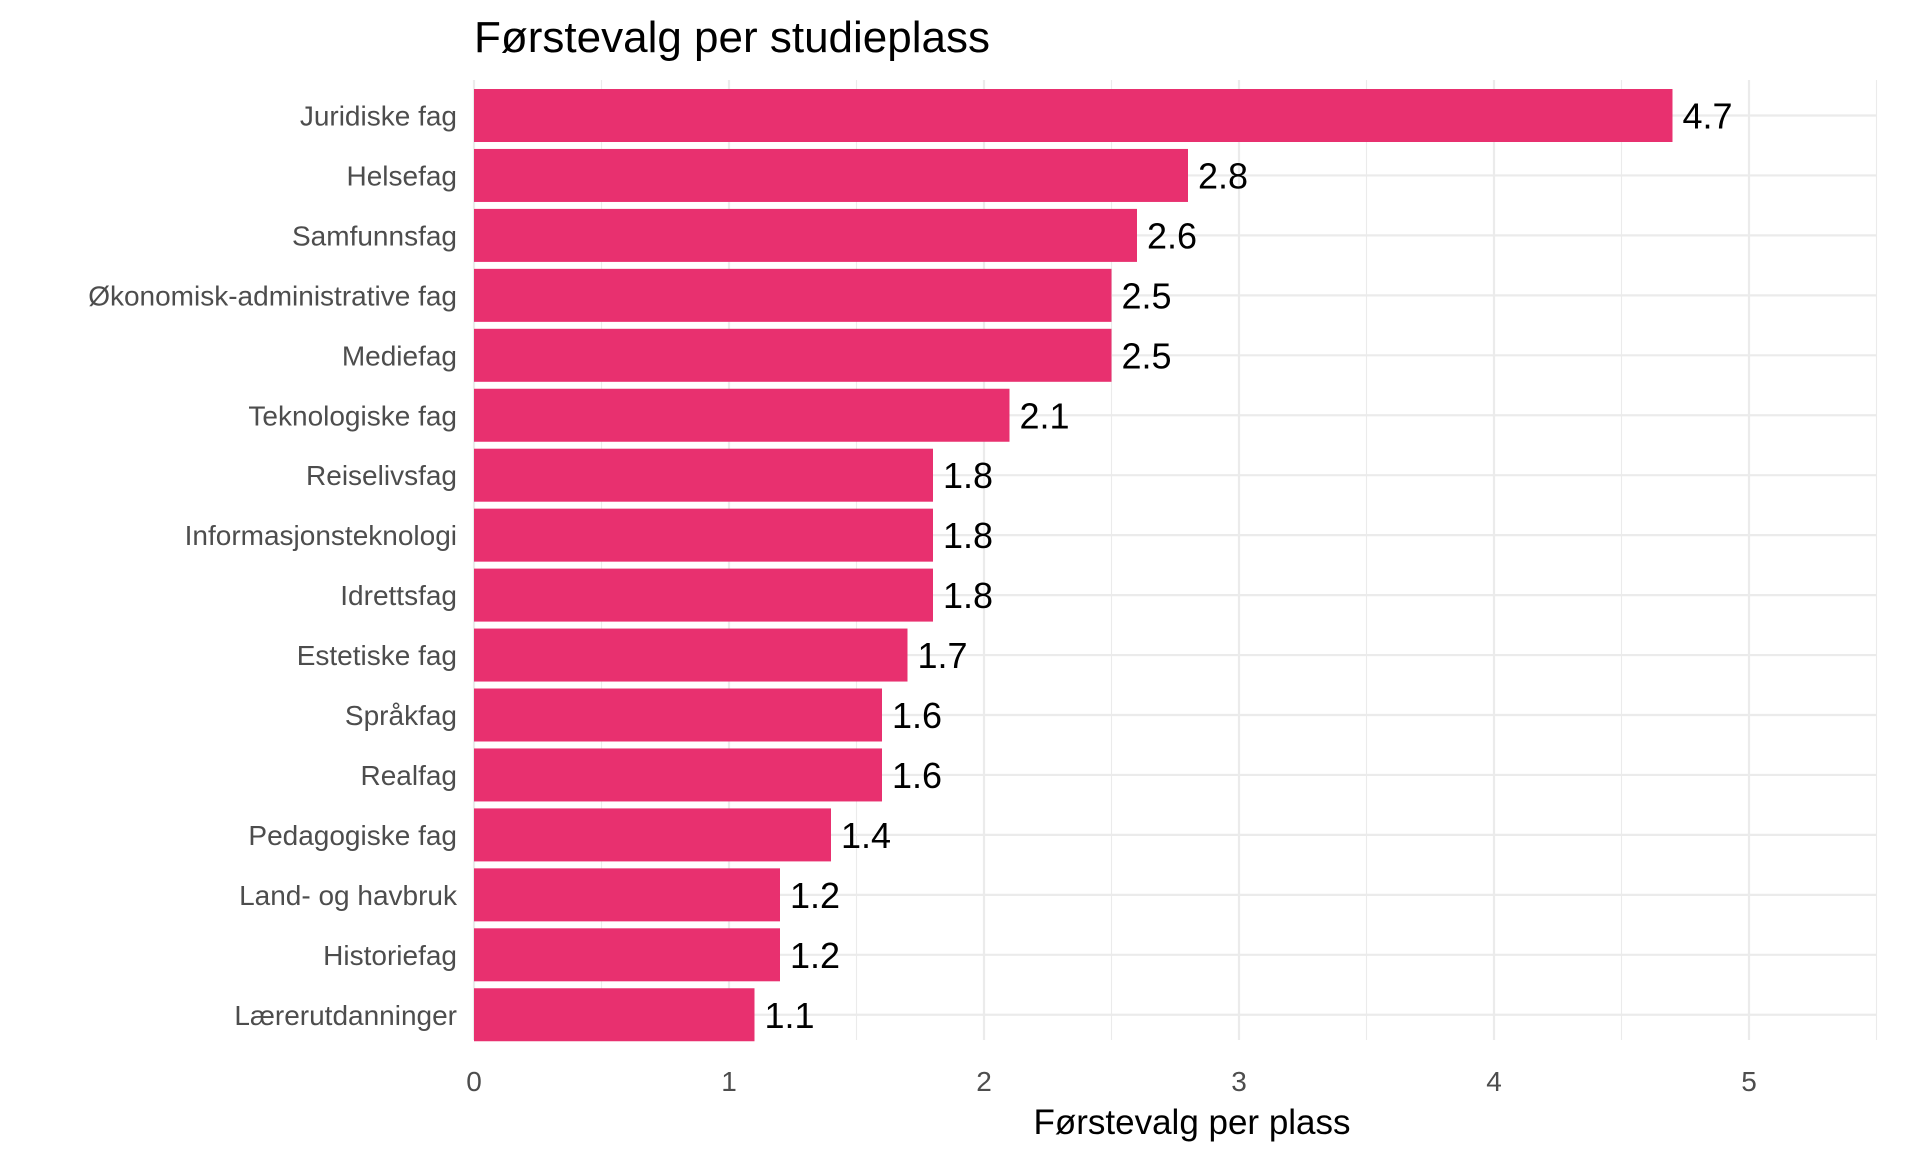 The width and height of the screenshot is (1920, 1152). What do you see at coordinates (352, 835) in the screenshot?
I see `category-label: Pedagogiske fag` at bounding box center [352, 835].